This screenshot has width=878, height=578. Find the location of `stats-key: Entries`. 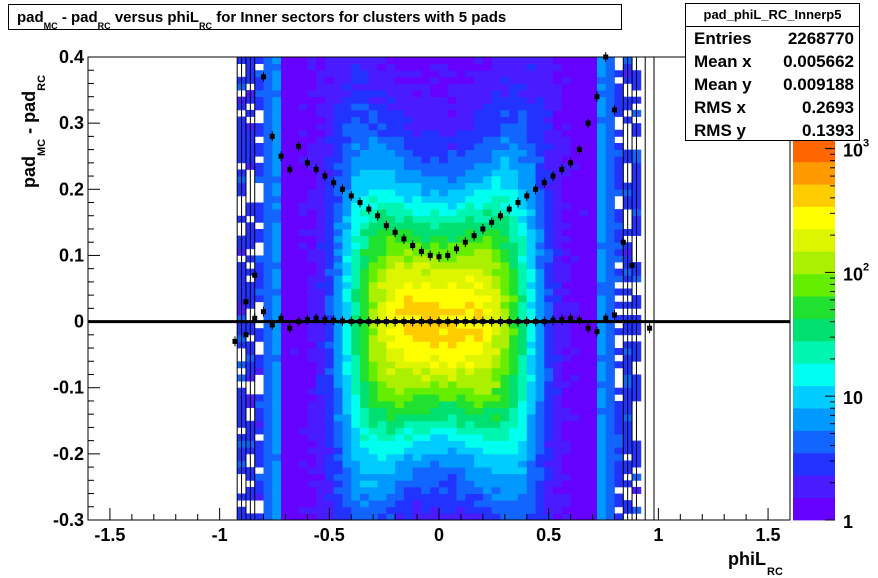

stats-key: Entries is located at coordinates (723, 38).